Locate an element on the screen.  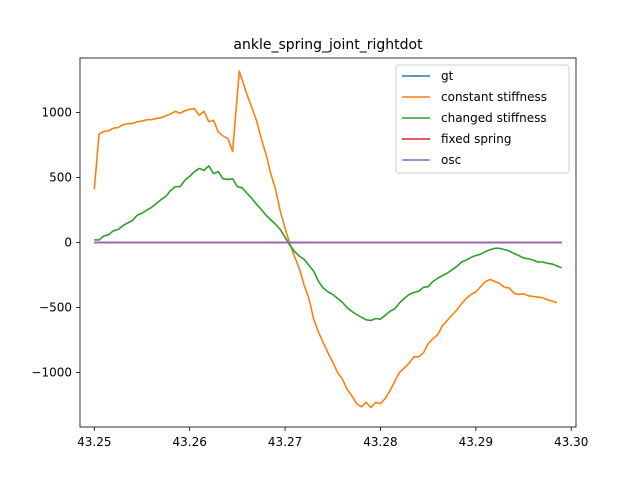
y-tick-label: −1000 is located at coordinates (51, 372).